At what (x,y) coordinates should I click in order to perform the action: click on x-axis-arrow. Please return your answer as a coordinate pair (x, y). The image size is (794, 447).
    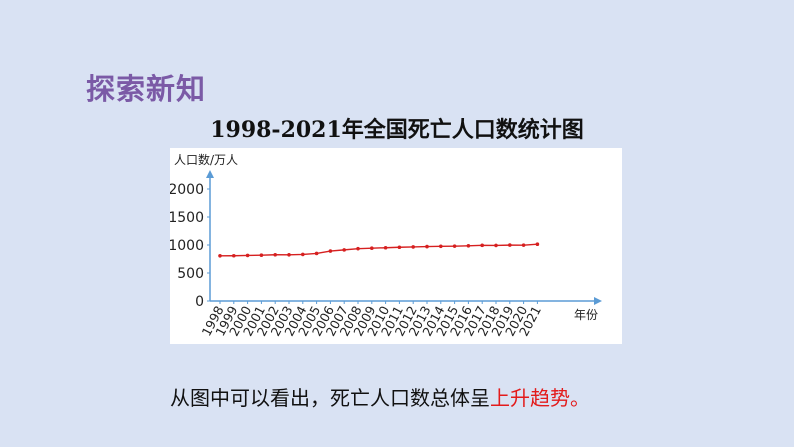
    Looking at the image, I should click on (598, 301).